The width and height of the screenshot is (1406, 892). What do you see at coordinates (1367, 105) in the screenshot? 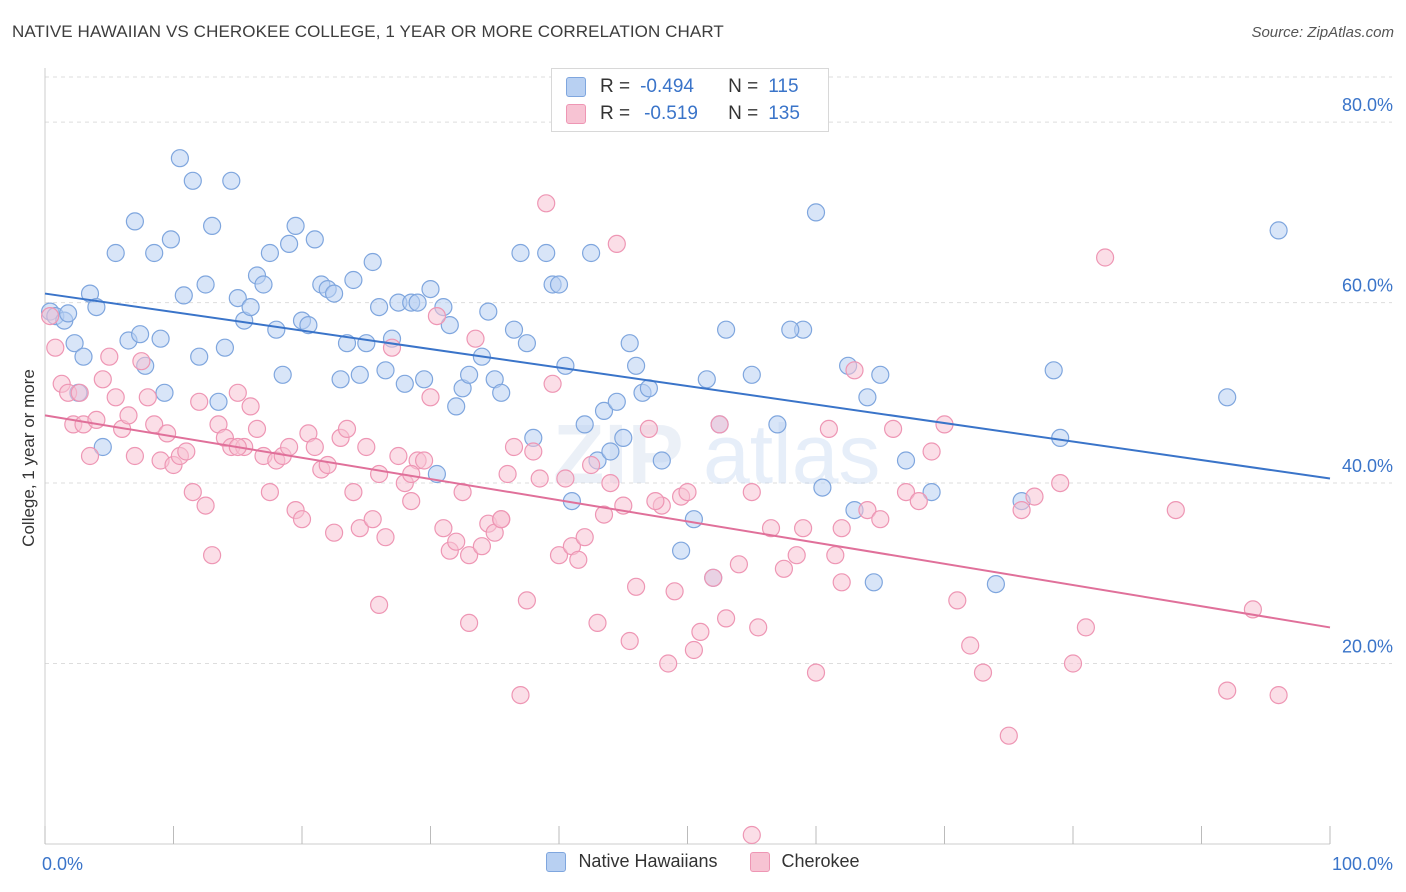
I see `y-tick-label: 80.0%` at bounding box center [1367, 105].